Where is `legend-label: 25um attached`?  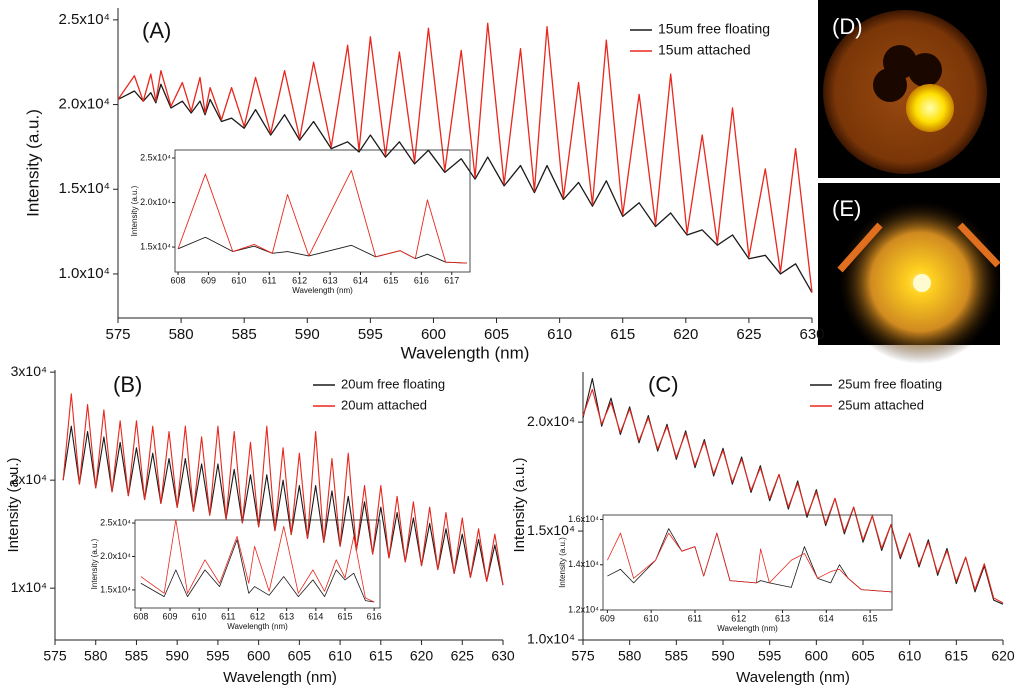 legend-label: 25um attached is located at coordinates (881, 404).